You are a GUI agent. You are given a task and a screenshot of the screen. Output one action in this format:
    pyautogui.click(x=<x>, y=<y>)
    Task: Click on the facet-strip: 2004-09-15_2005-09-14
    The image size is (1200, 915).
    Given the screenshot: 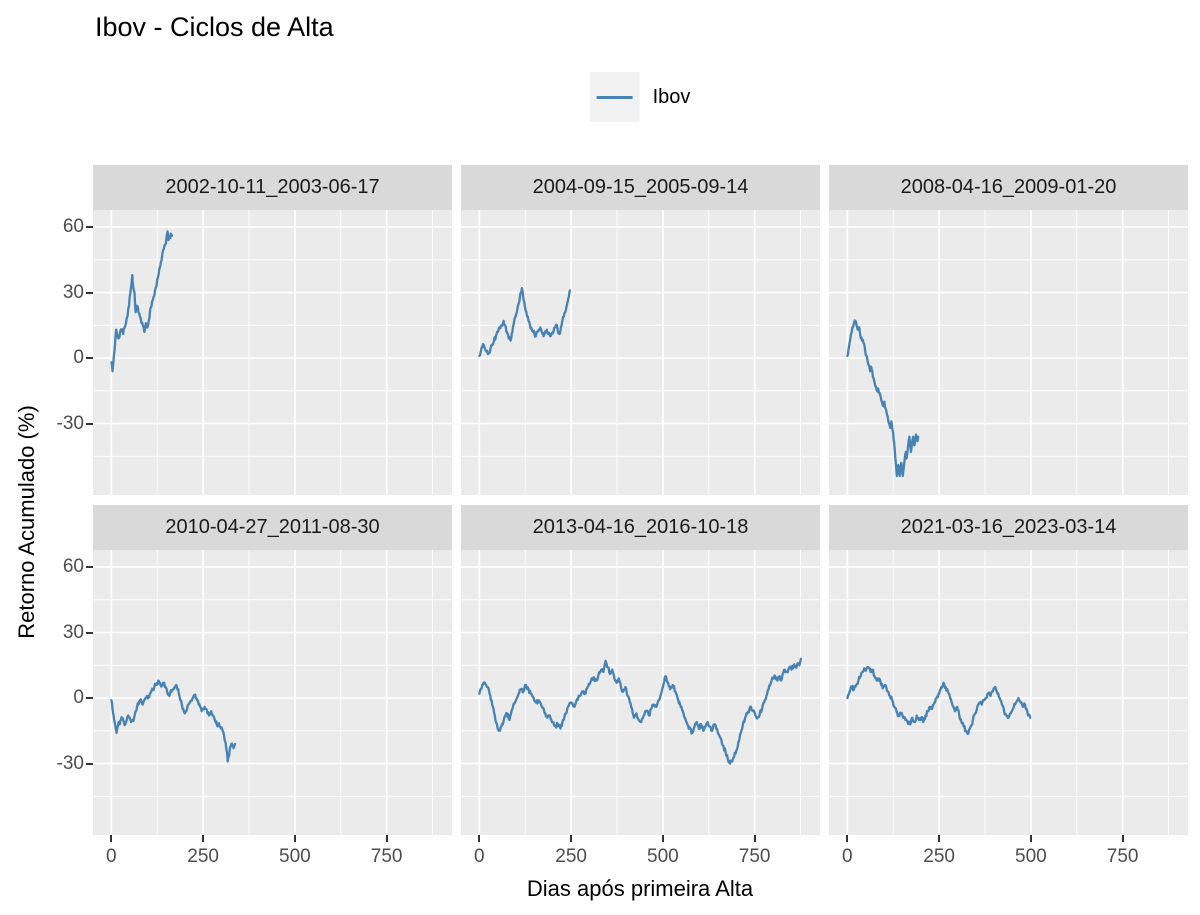 What is the action you would take?
    pyautogui.click(x=640, y=187)
    